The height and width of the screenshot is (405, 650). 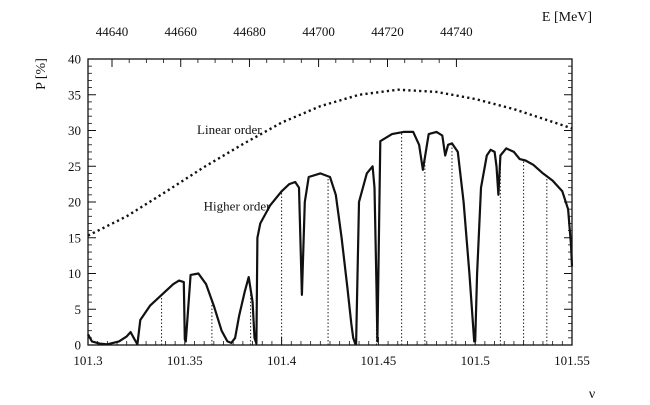 I want to click on x-tick-label: 101.35, so click(x=185, y=360).